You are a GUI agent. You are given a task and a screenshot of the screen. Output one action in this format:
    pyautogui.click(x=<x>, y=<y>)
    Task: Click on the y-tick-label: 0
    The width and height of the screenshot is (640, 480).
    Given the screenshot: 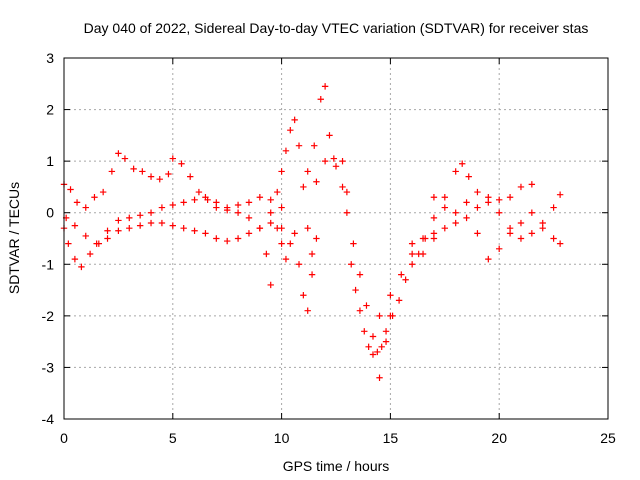 What is the action you would take?
    pyautogui.click(x=50, y=213)
    